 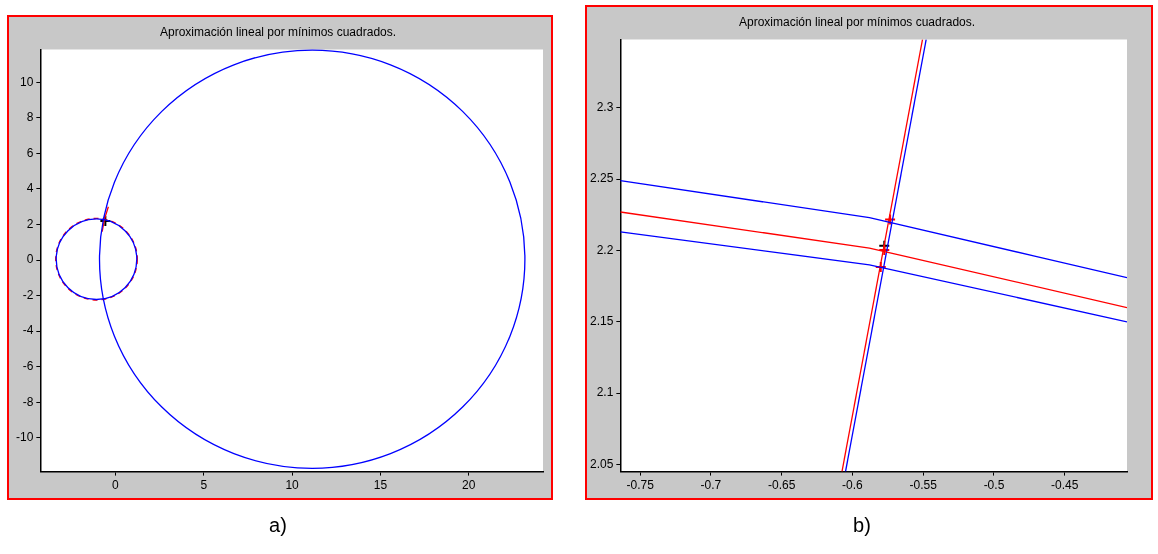 I want to click on x-tick-label: 10, so click(x=292, y=485).